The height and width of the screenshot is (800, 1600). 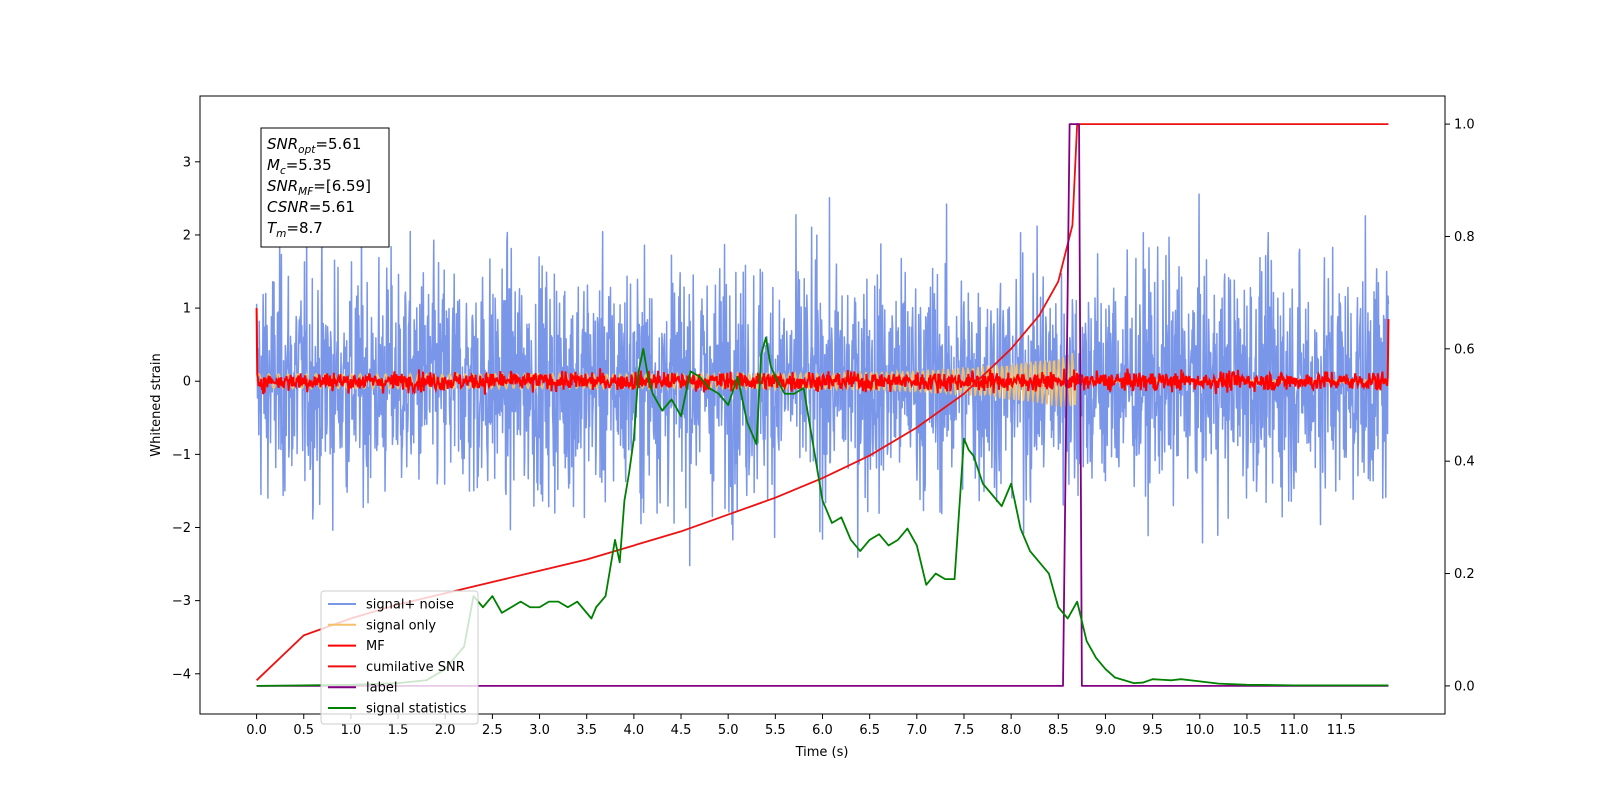 What do you see at coordinates (415, 667) in the screenshot?
I see `legend-label: cumilative SNR` at bounding box center [415, 667].